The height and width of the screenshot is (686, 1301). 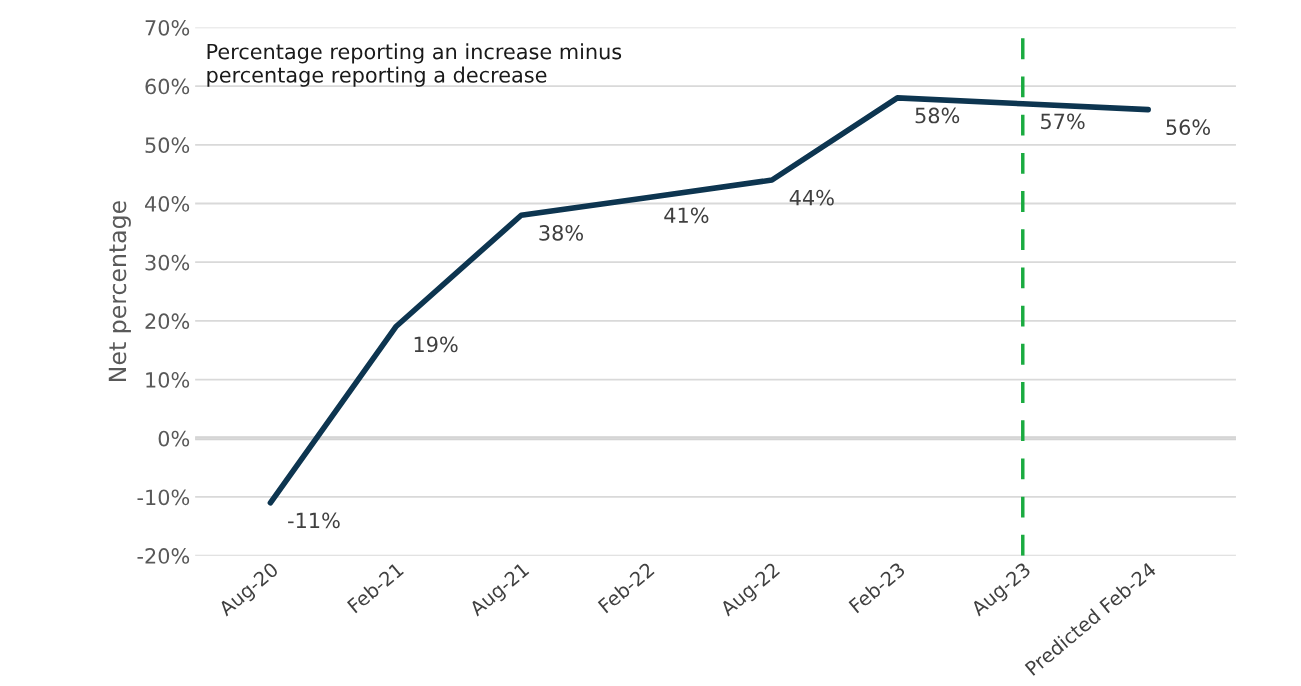 What do you see at coordinates (174, 438) in the screenshot?
I see `y-tick-label: 0%` at bounding box center [174, 438].